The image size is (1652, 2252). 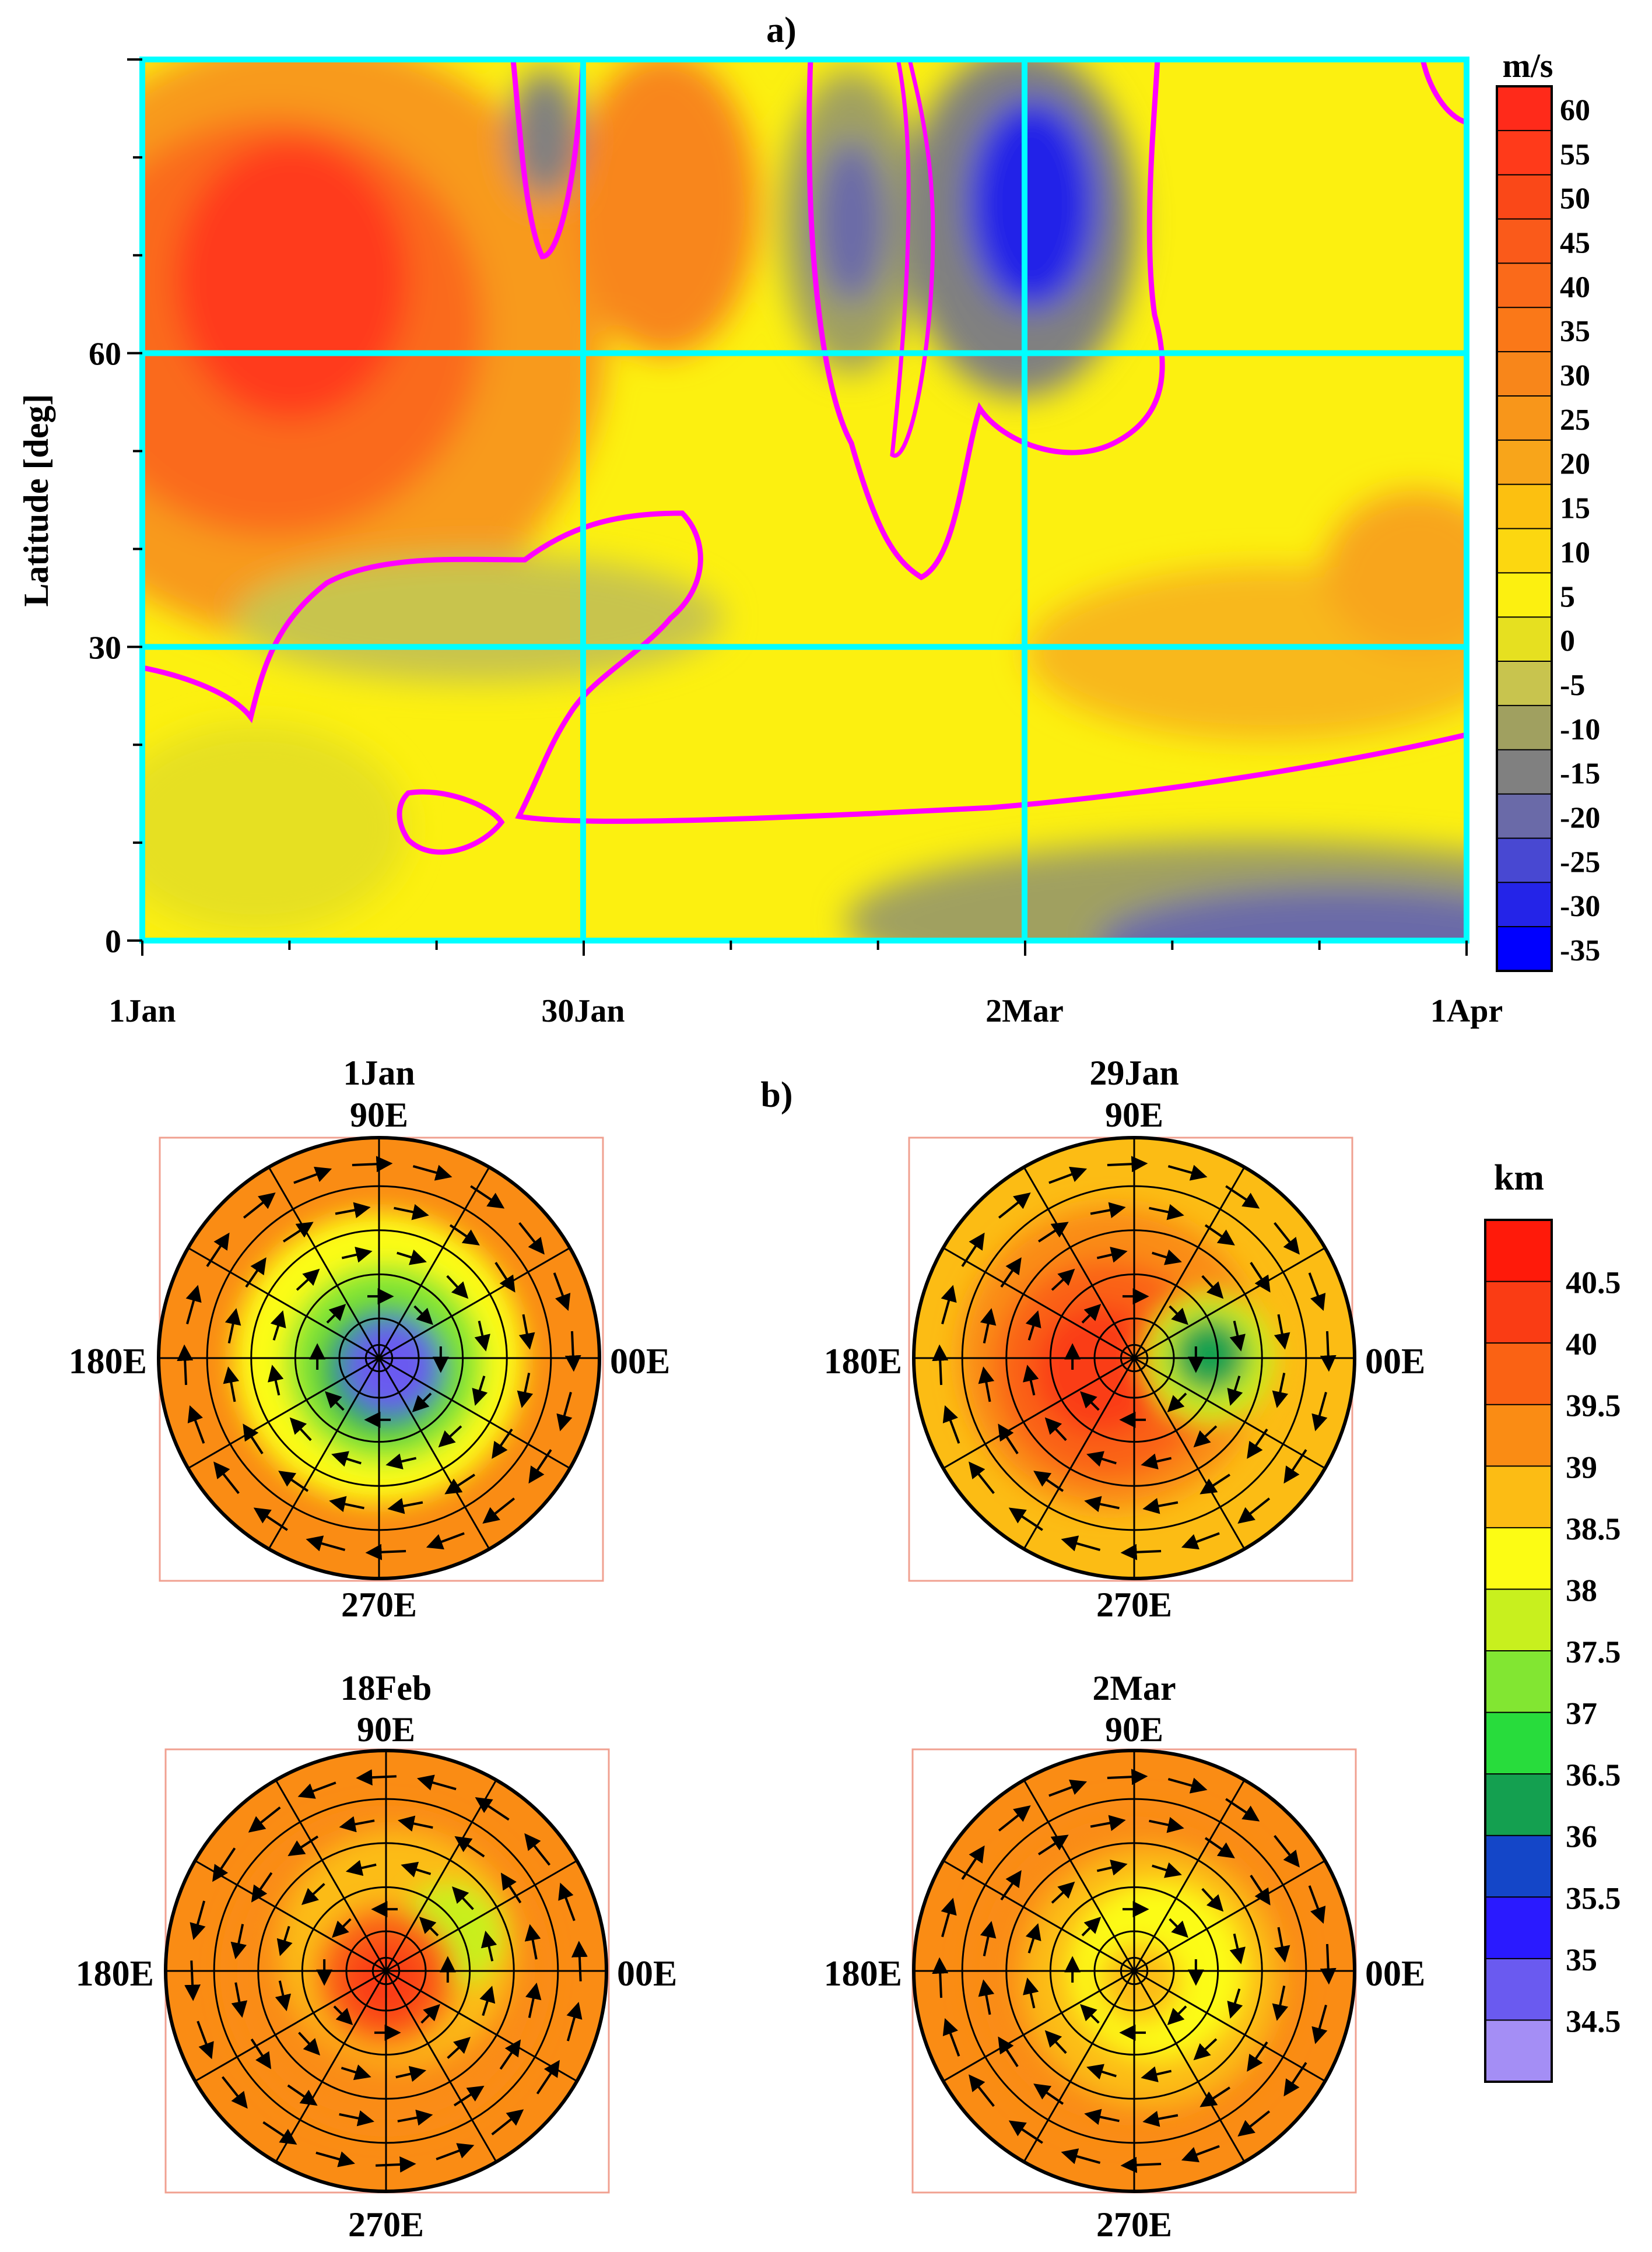 What do you see at coordinates (1518, 1743) in the screenshot?
I see `cbar-b-swatch` at bounding box center [1518, 1743].